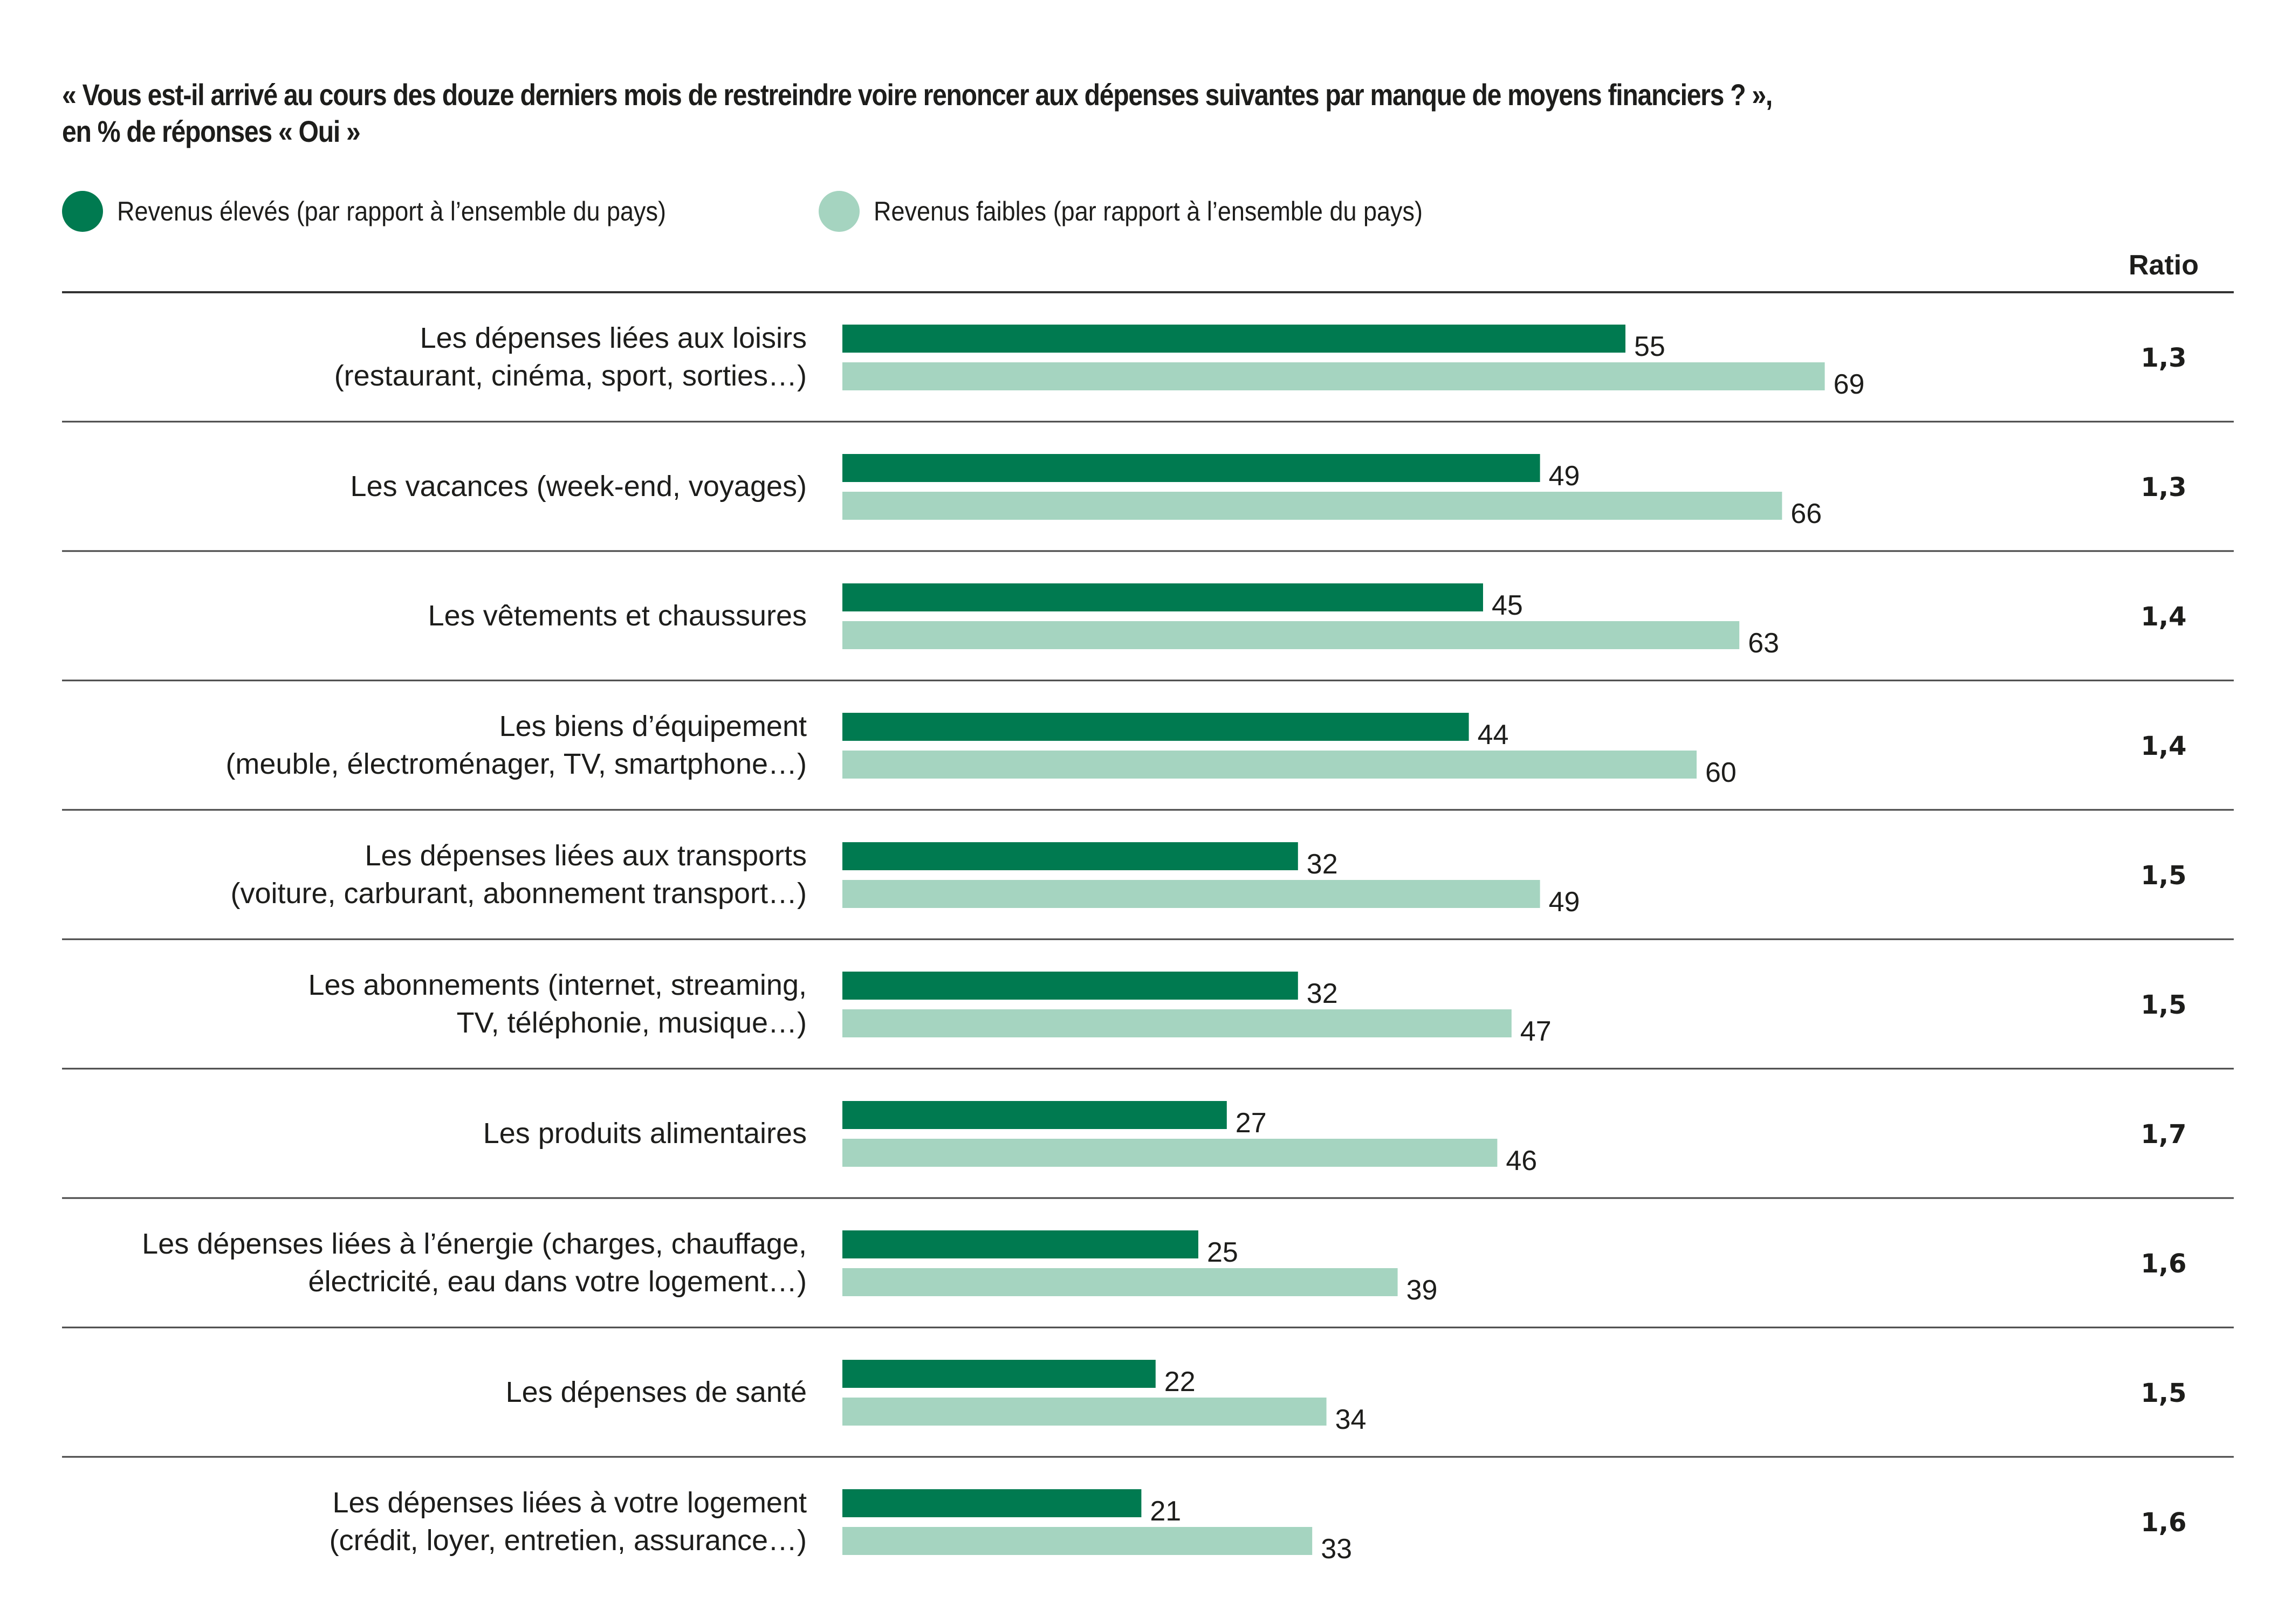  Describe the element at coordinates (1564, 476) in the screenshot. I see `value-label-high-income: 49` at that location.